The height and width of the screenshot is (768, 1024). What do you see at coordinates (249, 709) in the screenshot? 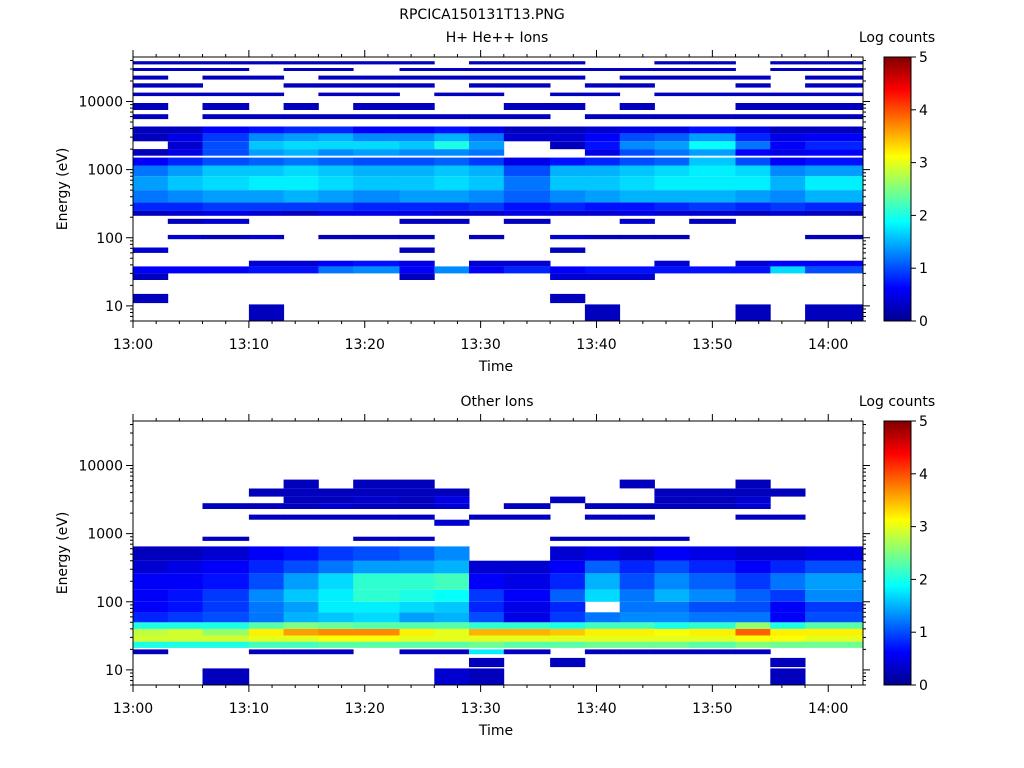
I see `x-tick-label: 13:10` at bounding box center [249, 709].